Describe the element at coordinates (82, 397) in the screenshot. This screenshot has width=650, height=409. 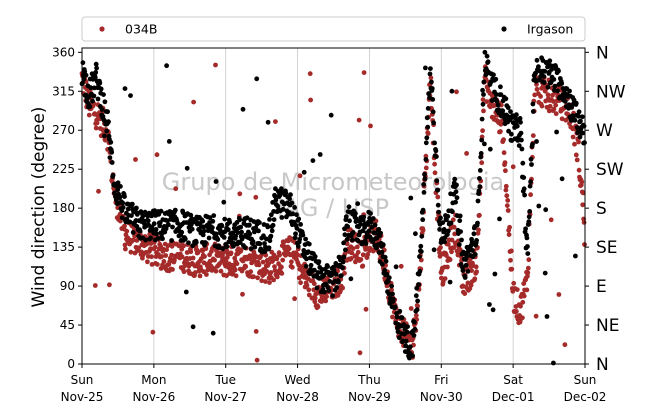
I see `x-tick-label-date: Nov-25` at that location.